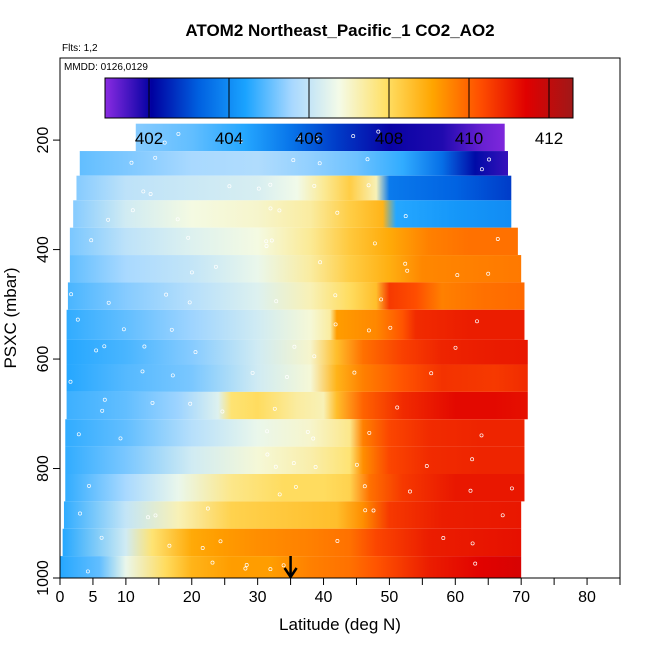 This screenshot has width=650, height=650. What do you see at coordinates (149, 138) in the screenshot?
I see `colorbar-tick-label: 402` at bounding box center [149, 138].